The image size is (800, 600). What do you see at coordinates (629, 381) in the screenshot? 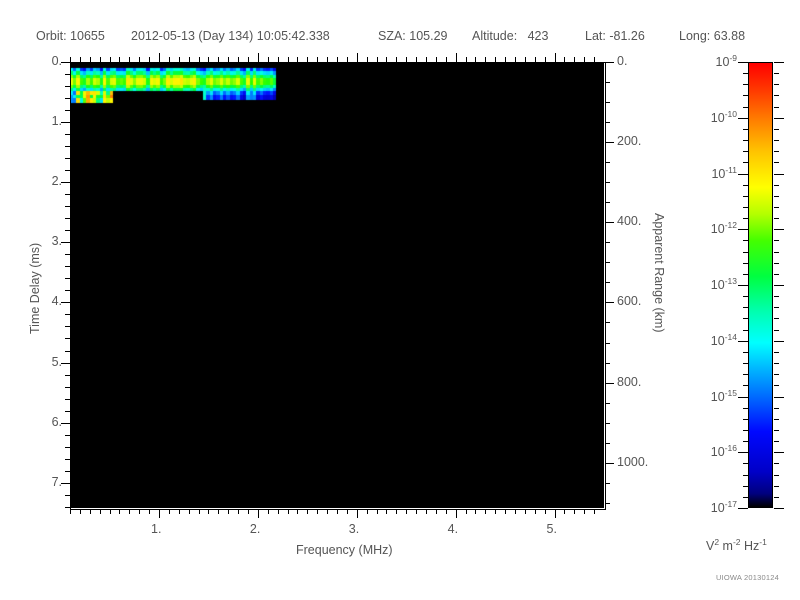
I see `y-right-tick-label: 800.` at bounding box center [629, 381].